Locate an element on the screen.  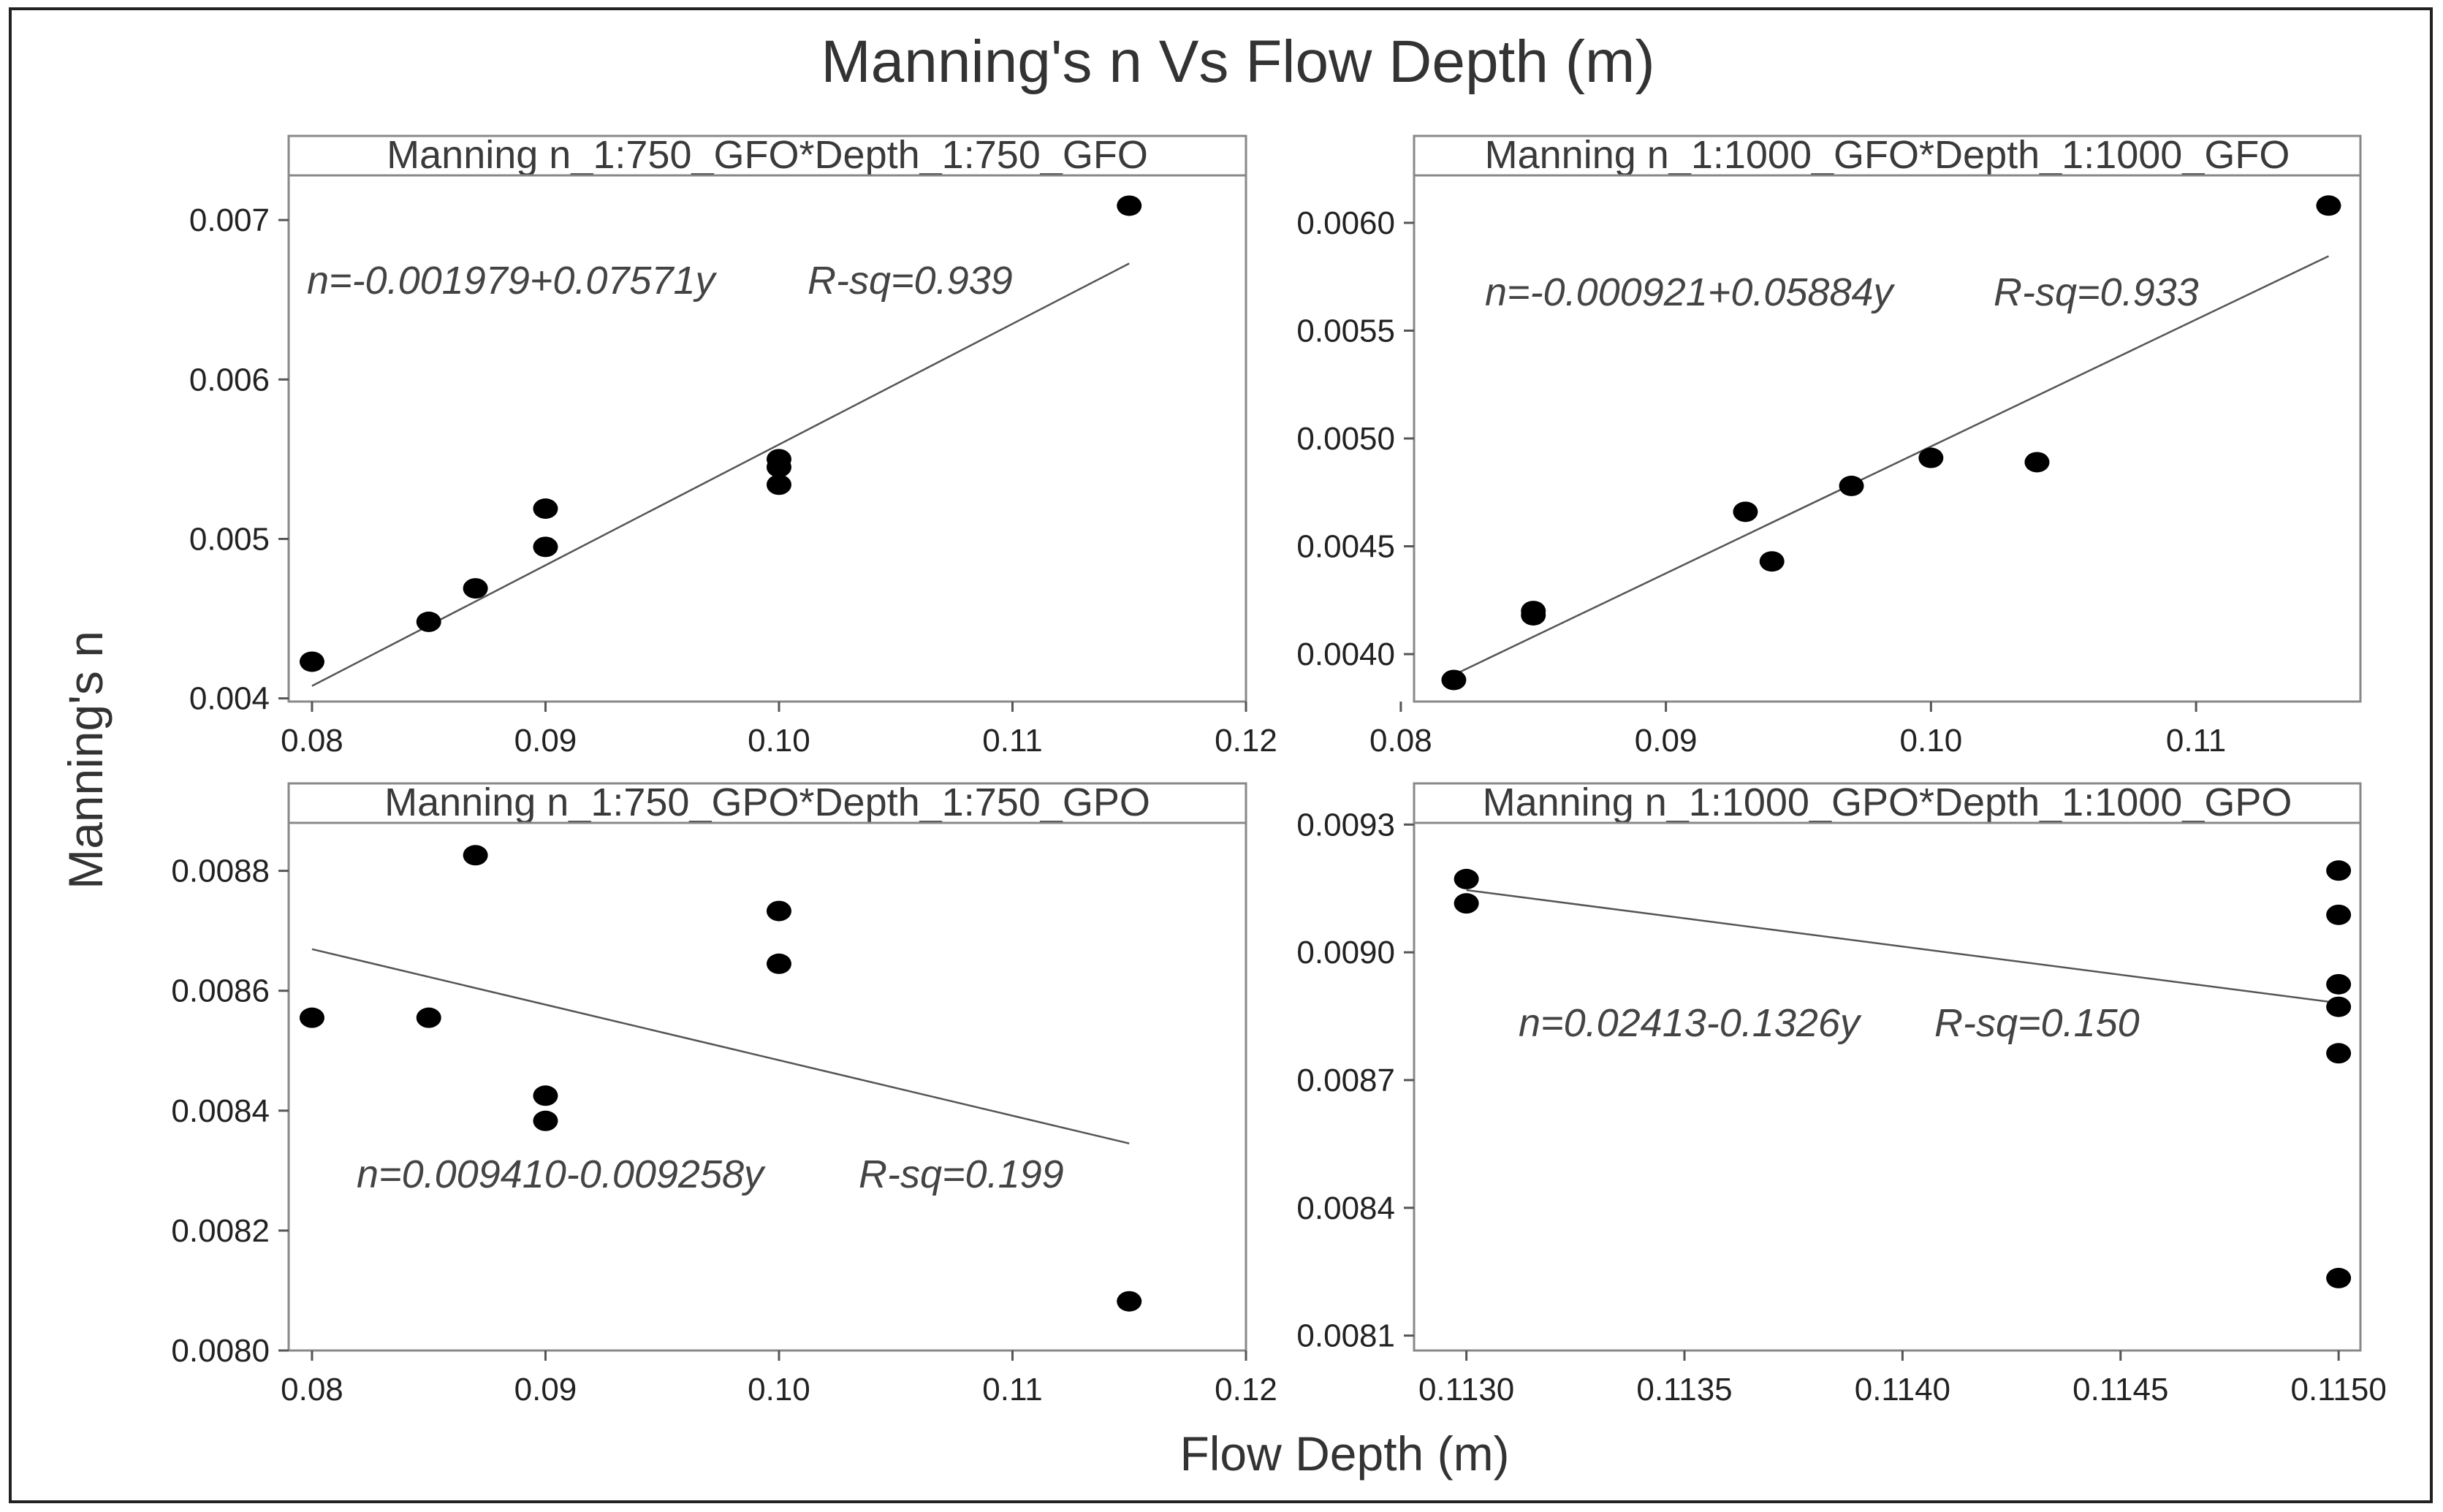
y-tick-label: 0.0086 is located at coordinates (220, 991).